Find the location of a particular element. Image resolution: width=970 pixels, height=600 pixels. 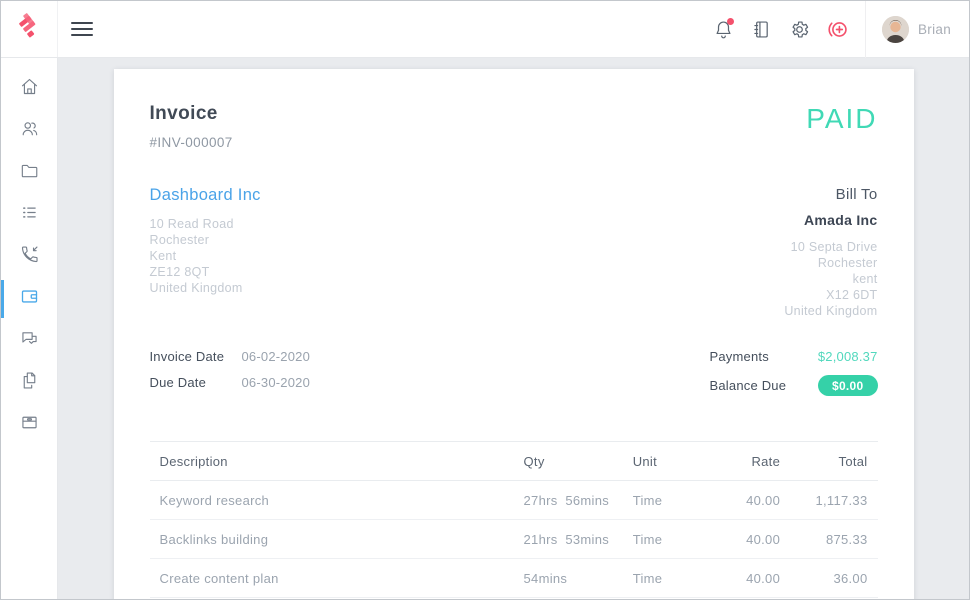

chat-icon is located at coordinates (29, 341).